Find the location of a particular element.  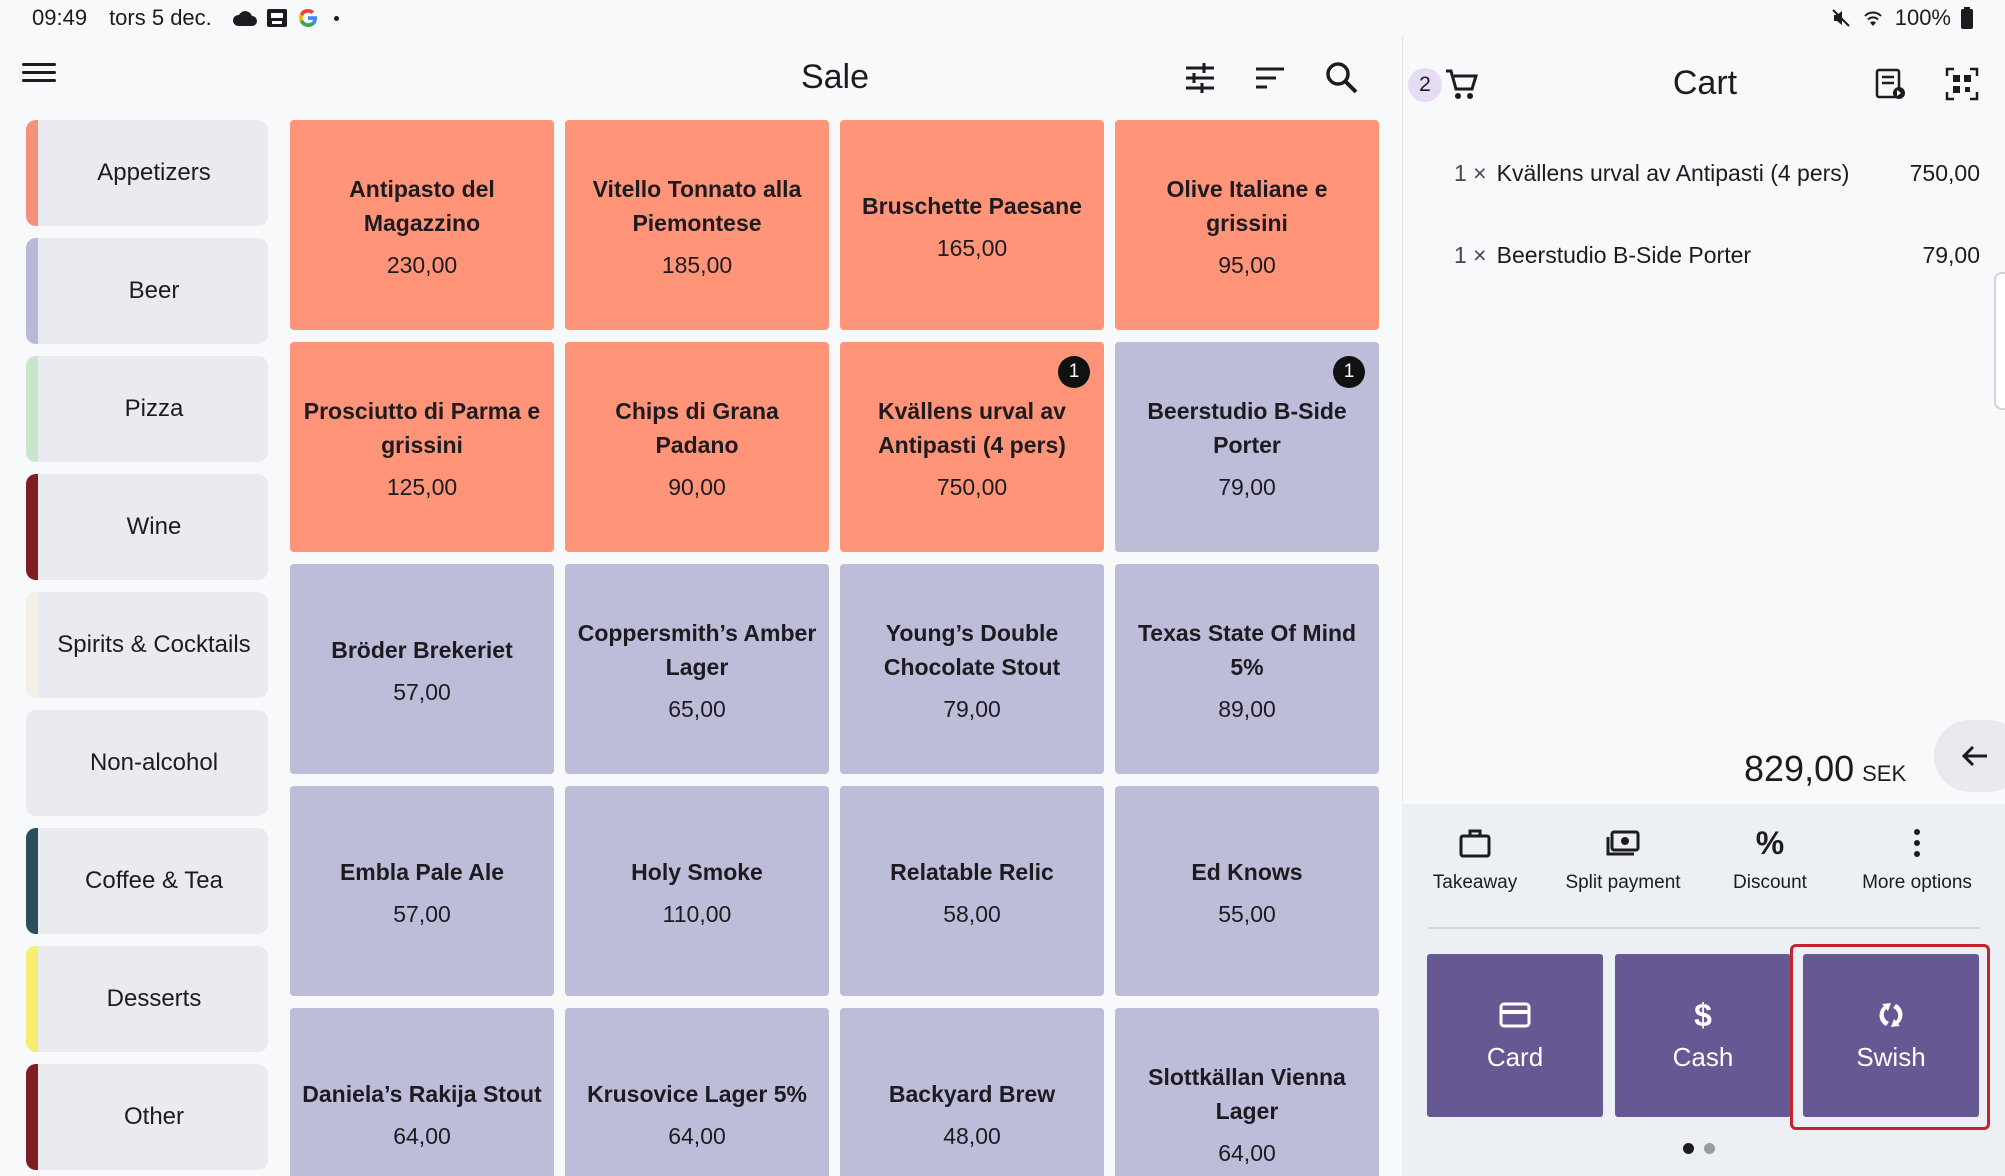

filter-tune-icon is located at coordinates (1200, 78).